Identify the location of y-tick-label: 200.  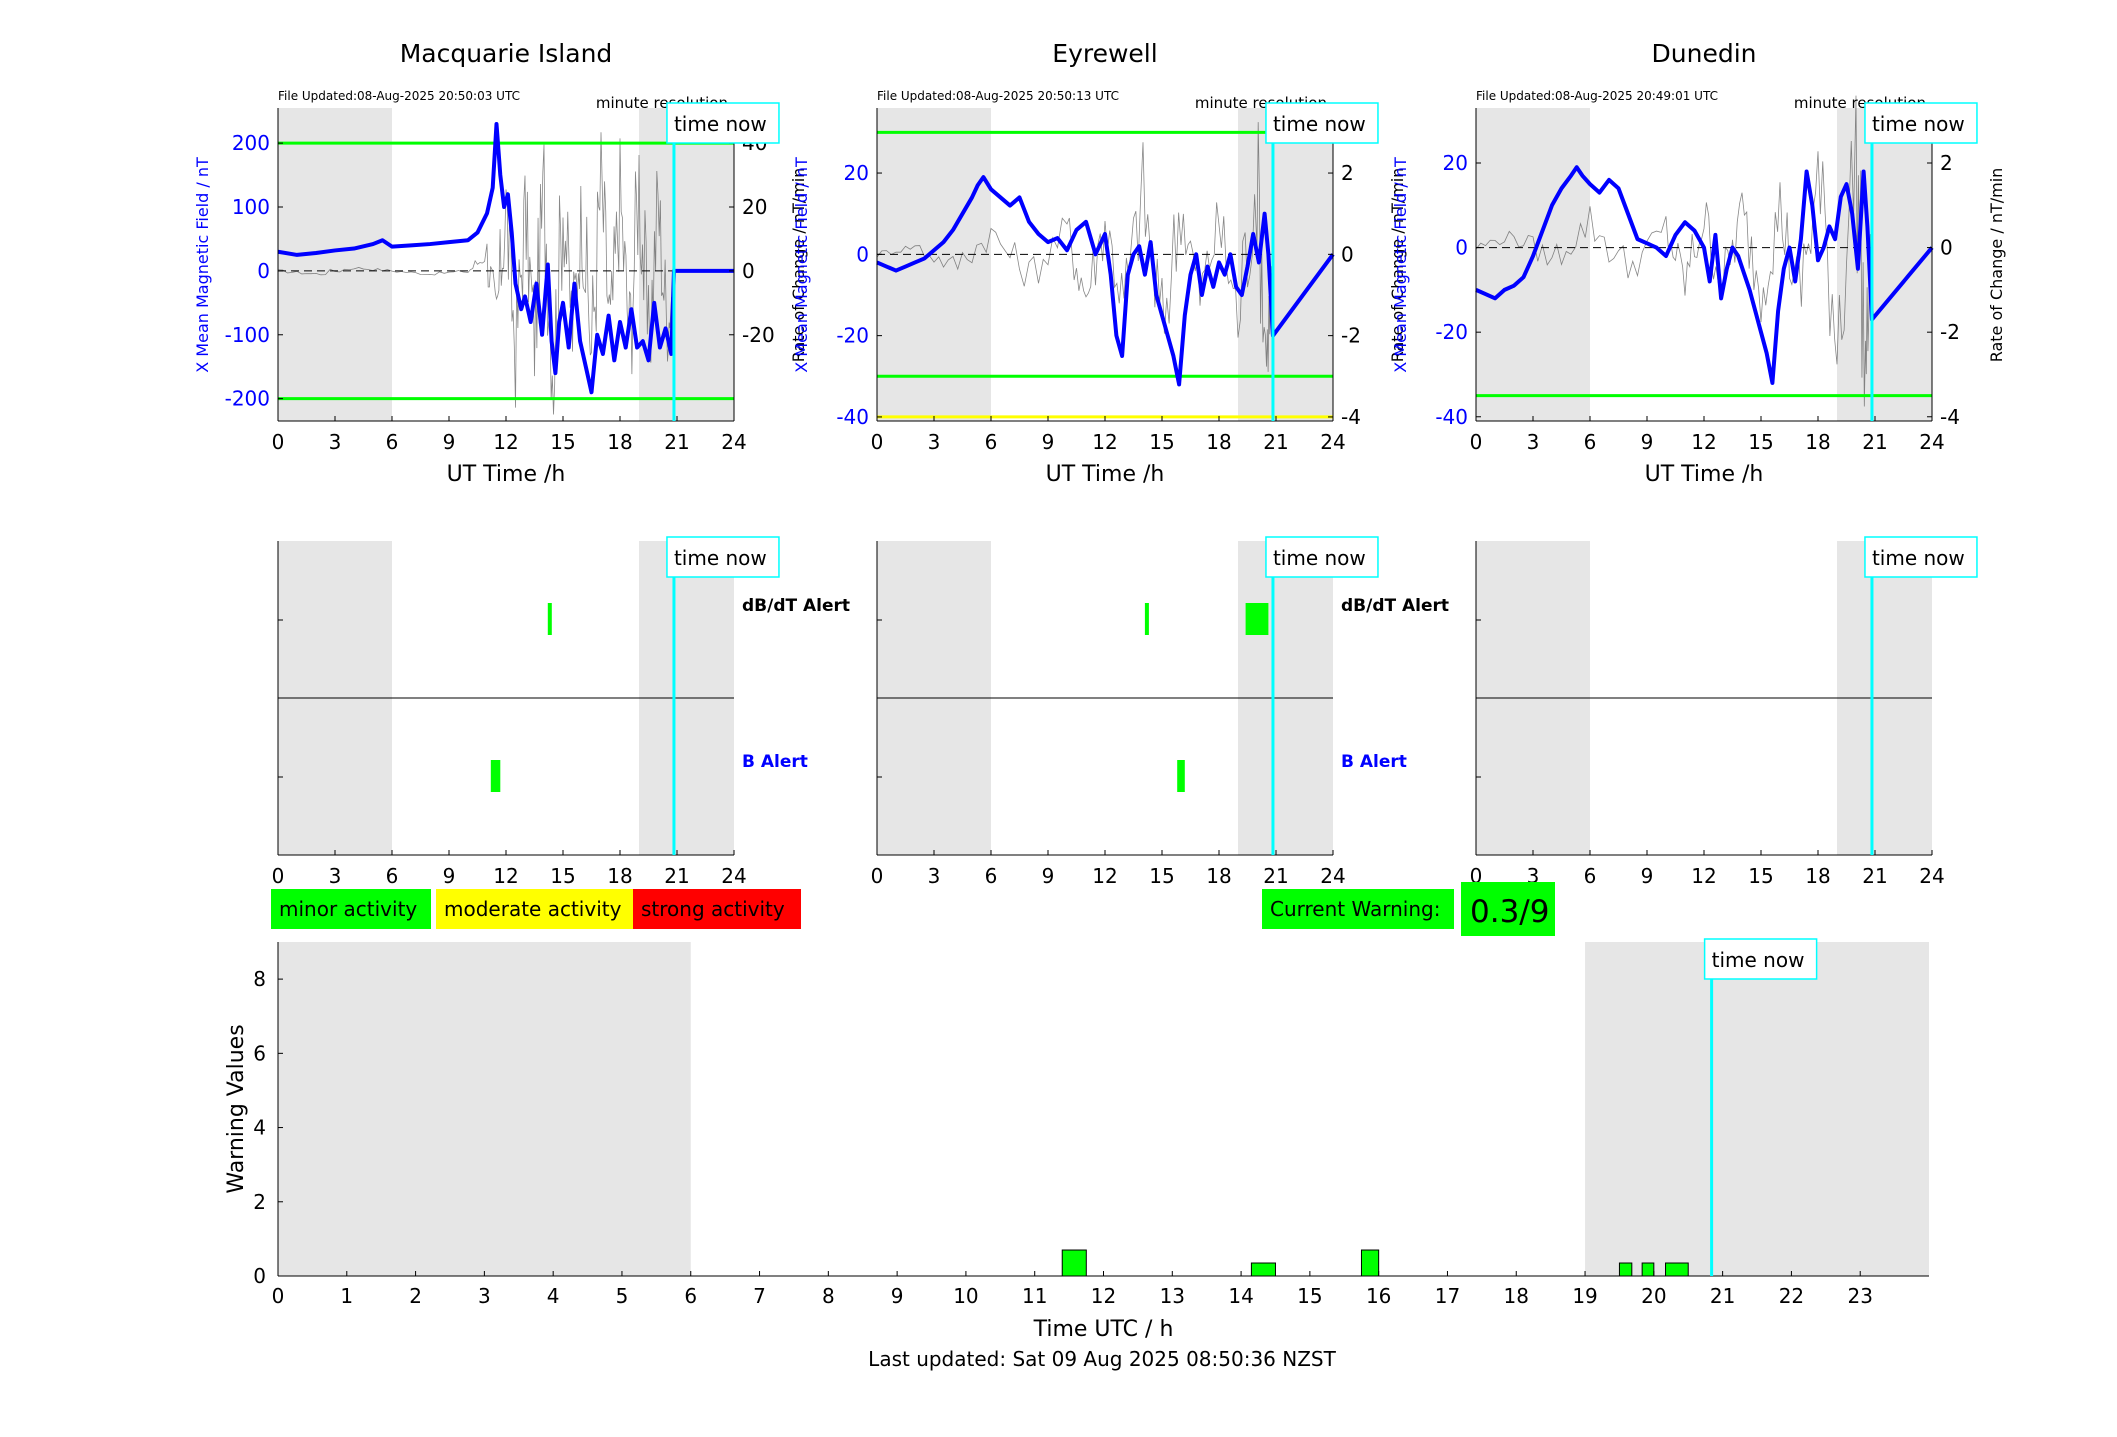
(251, 143).